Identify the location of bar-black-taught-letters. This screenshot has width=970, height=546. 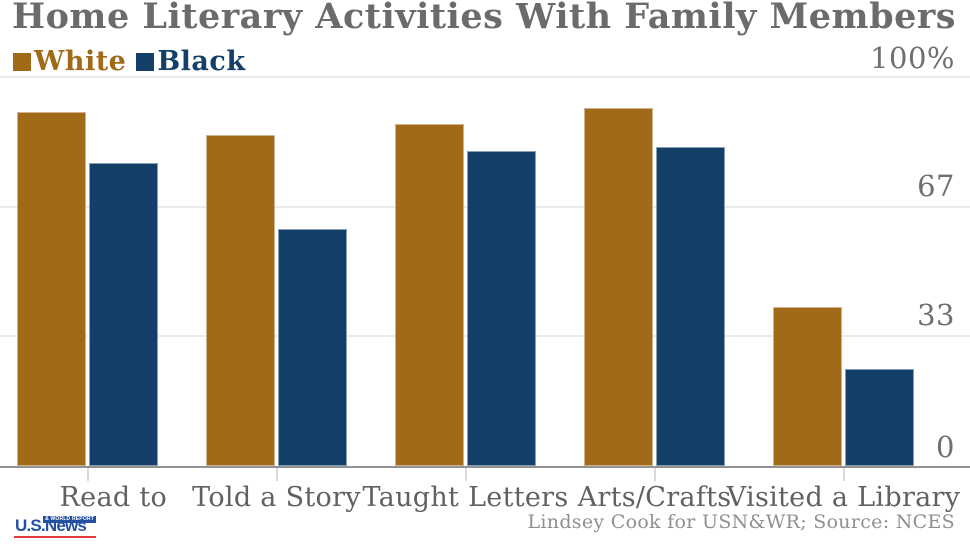
(501, 308).